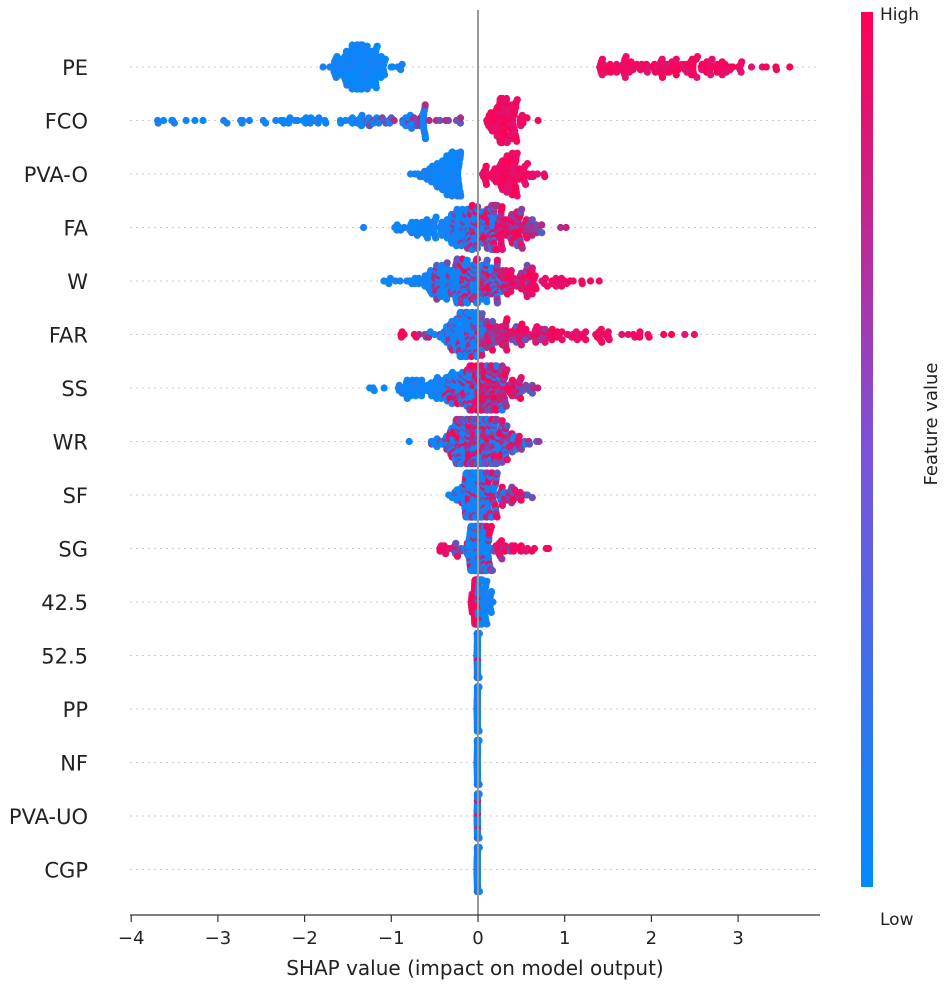 The width and height of the screenshot is (944, 986). Describe the element at coordinates (477, 938) in the screenshot. I see `x-tick-label: 0` at that location.